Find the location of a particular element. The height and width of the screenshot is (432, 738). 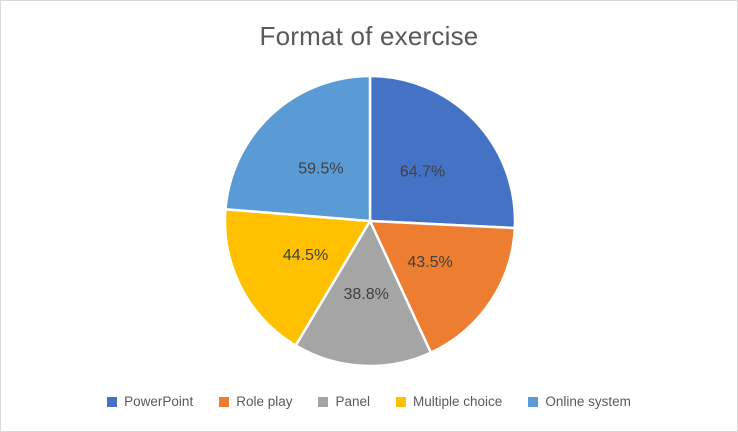

legend-label-online-system: Online system is located at coordinates (588, 401).